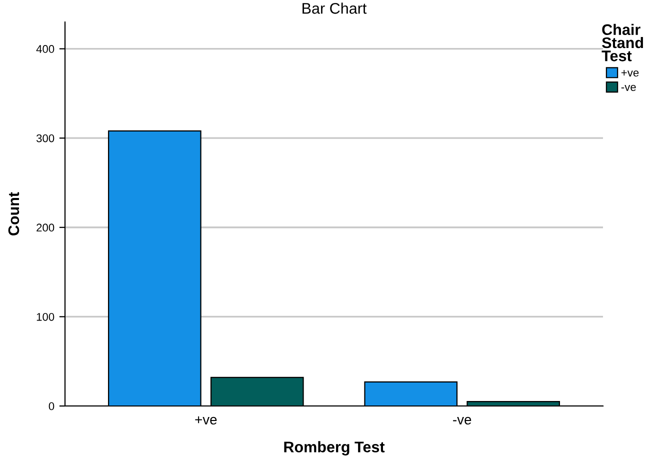 This screenshot has width=654, height=461. Describe the element at coordinates (51, 406) in the screenshot. I see `y-tick-label: 0` at that location.